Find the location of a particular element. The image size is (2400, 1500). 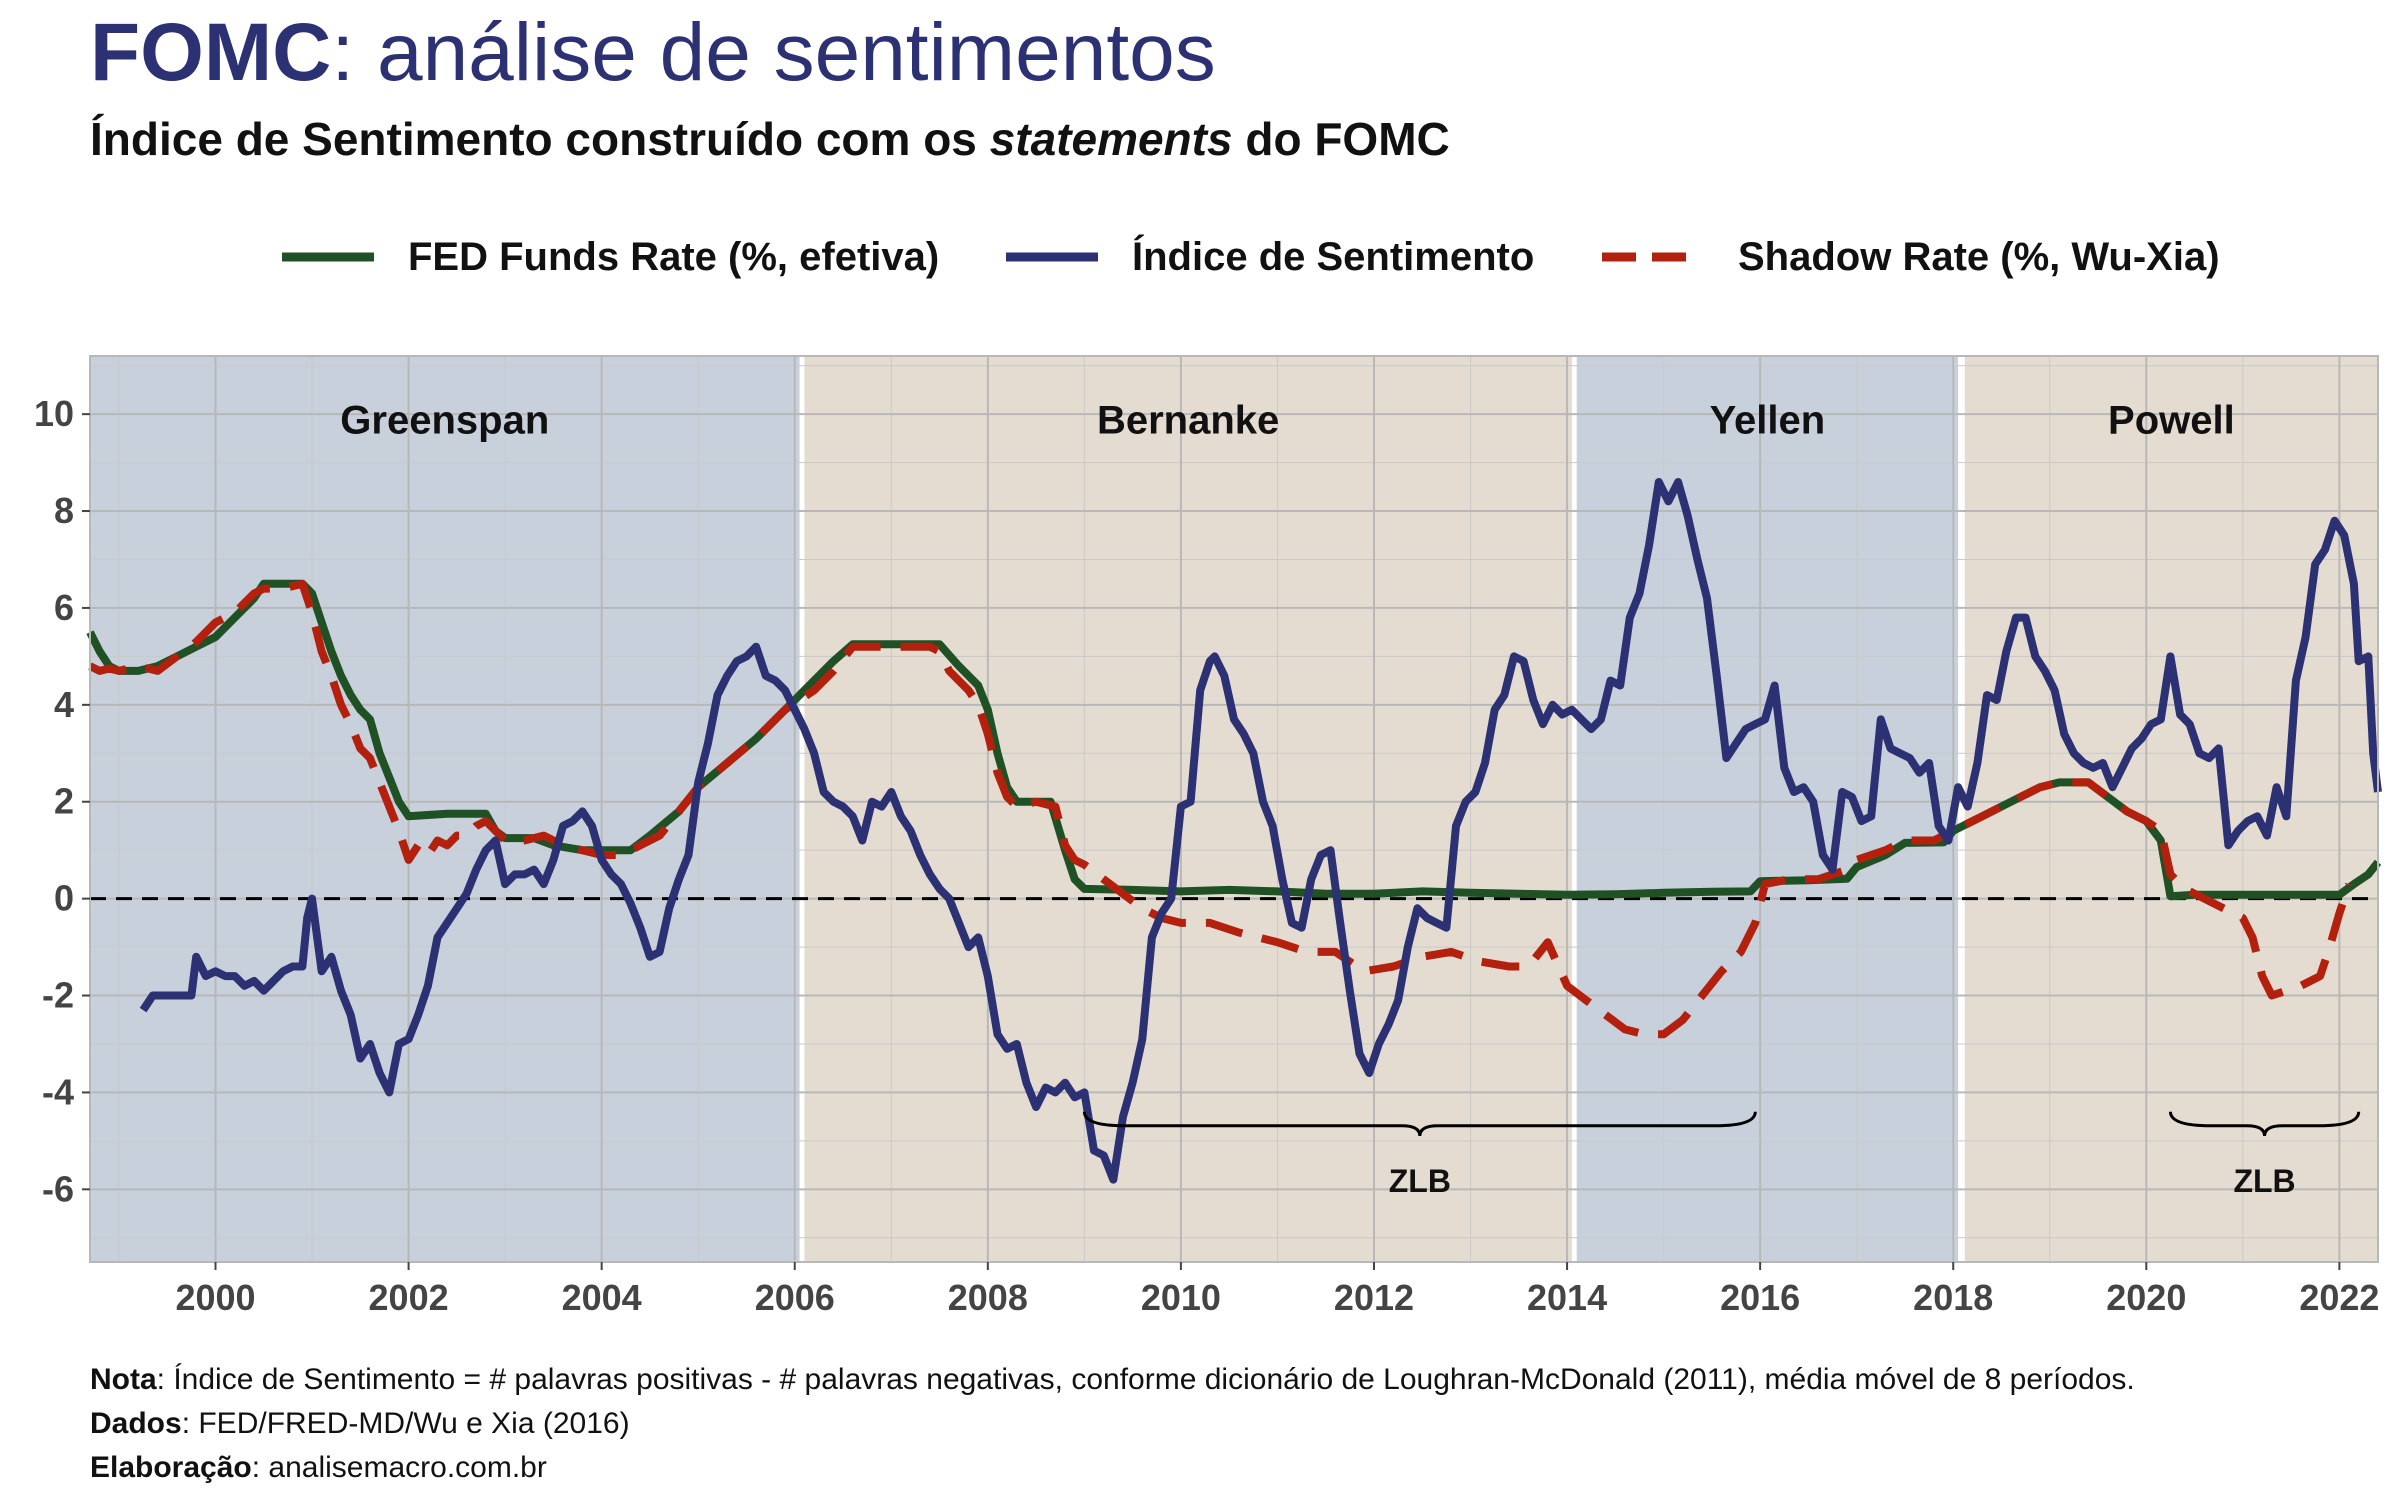

y-tick-label: -2 is located at coordinates (58, 995).